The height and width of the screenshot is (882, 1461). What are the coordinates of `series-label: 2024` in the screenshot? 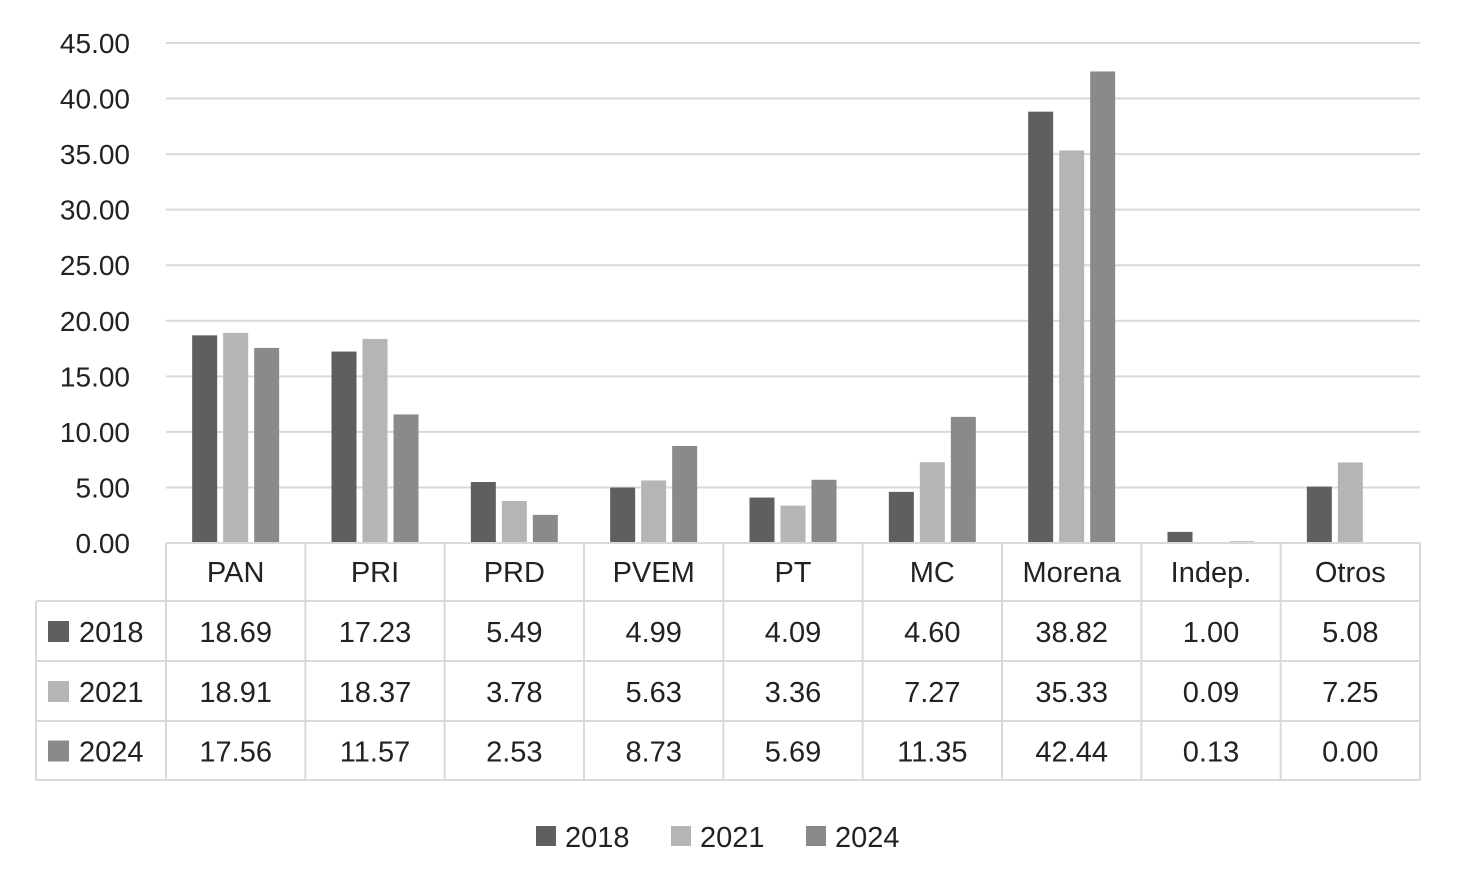 It's located at (111, 753).